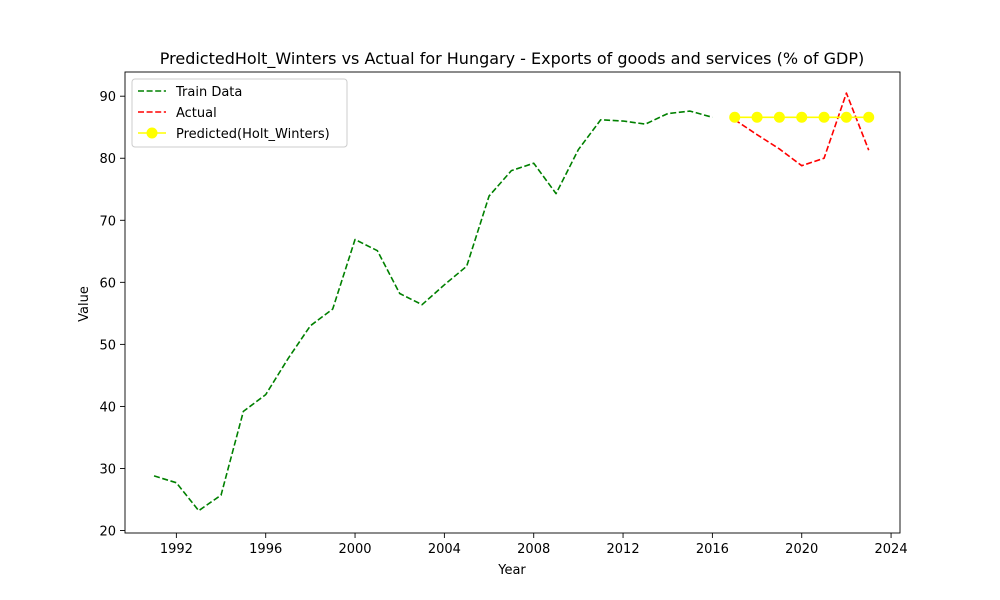 This screenshot has width=1000, height=600. I want to click on y-tick-label: 70, so click(107, 221).